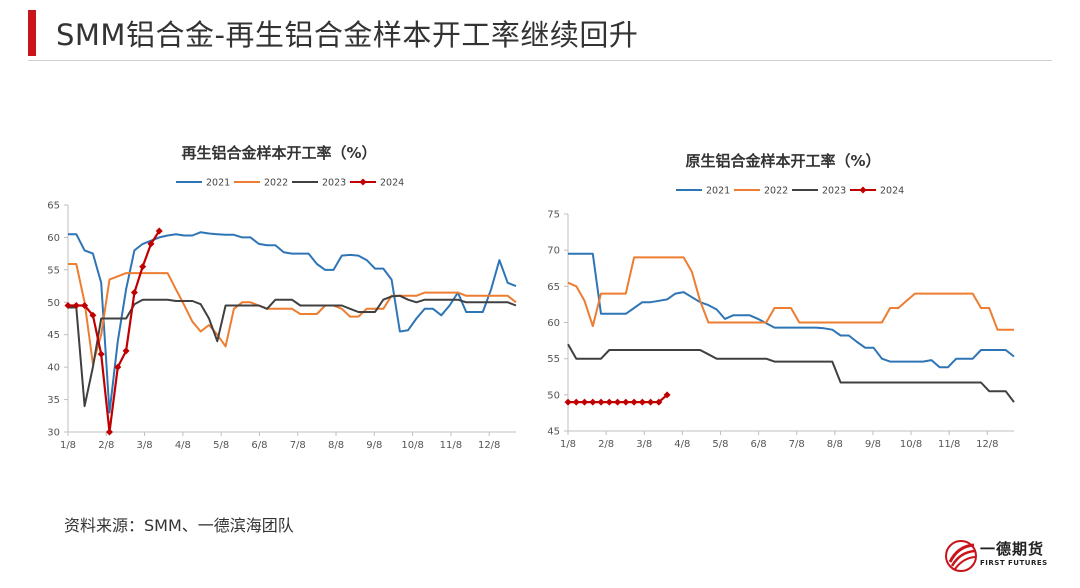 The image size is (1080, 588). I want to click on y-tick-label: 35, so click(53, 400).